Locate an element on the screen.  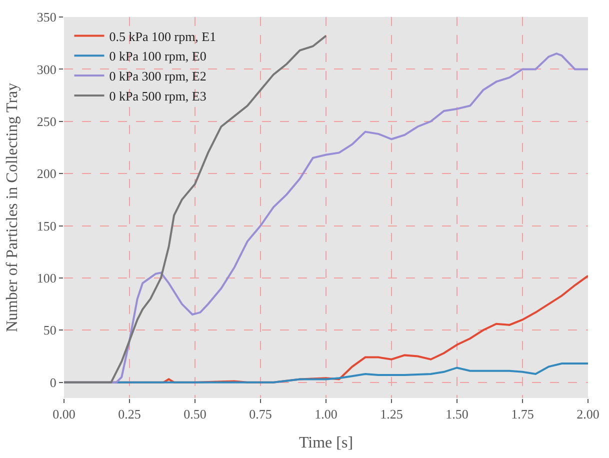
y-tick-label: 250 is located at coordinates (46, 121).